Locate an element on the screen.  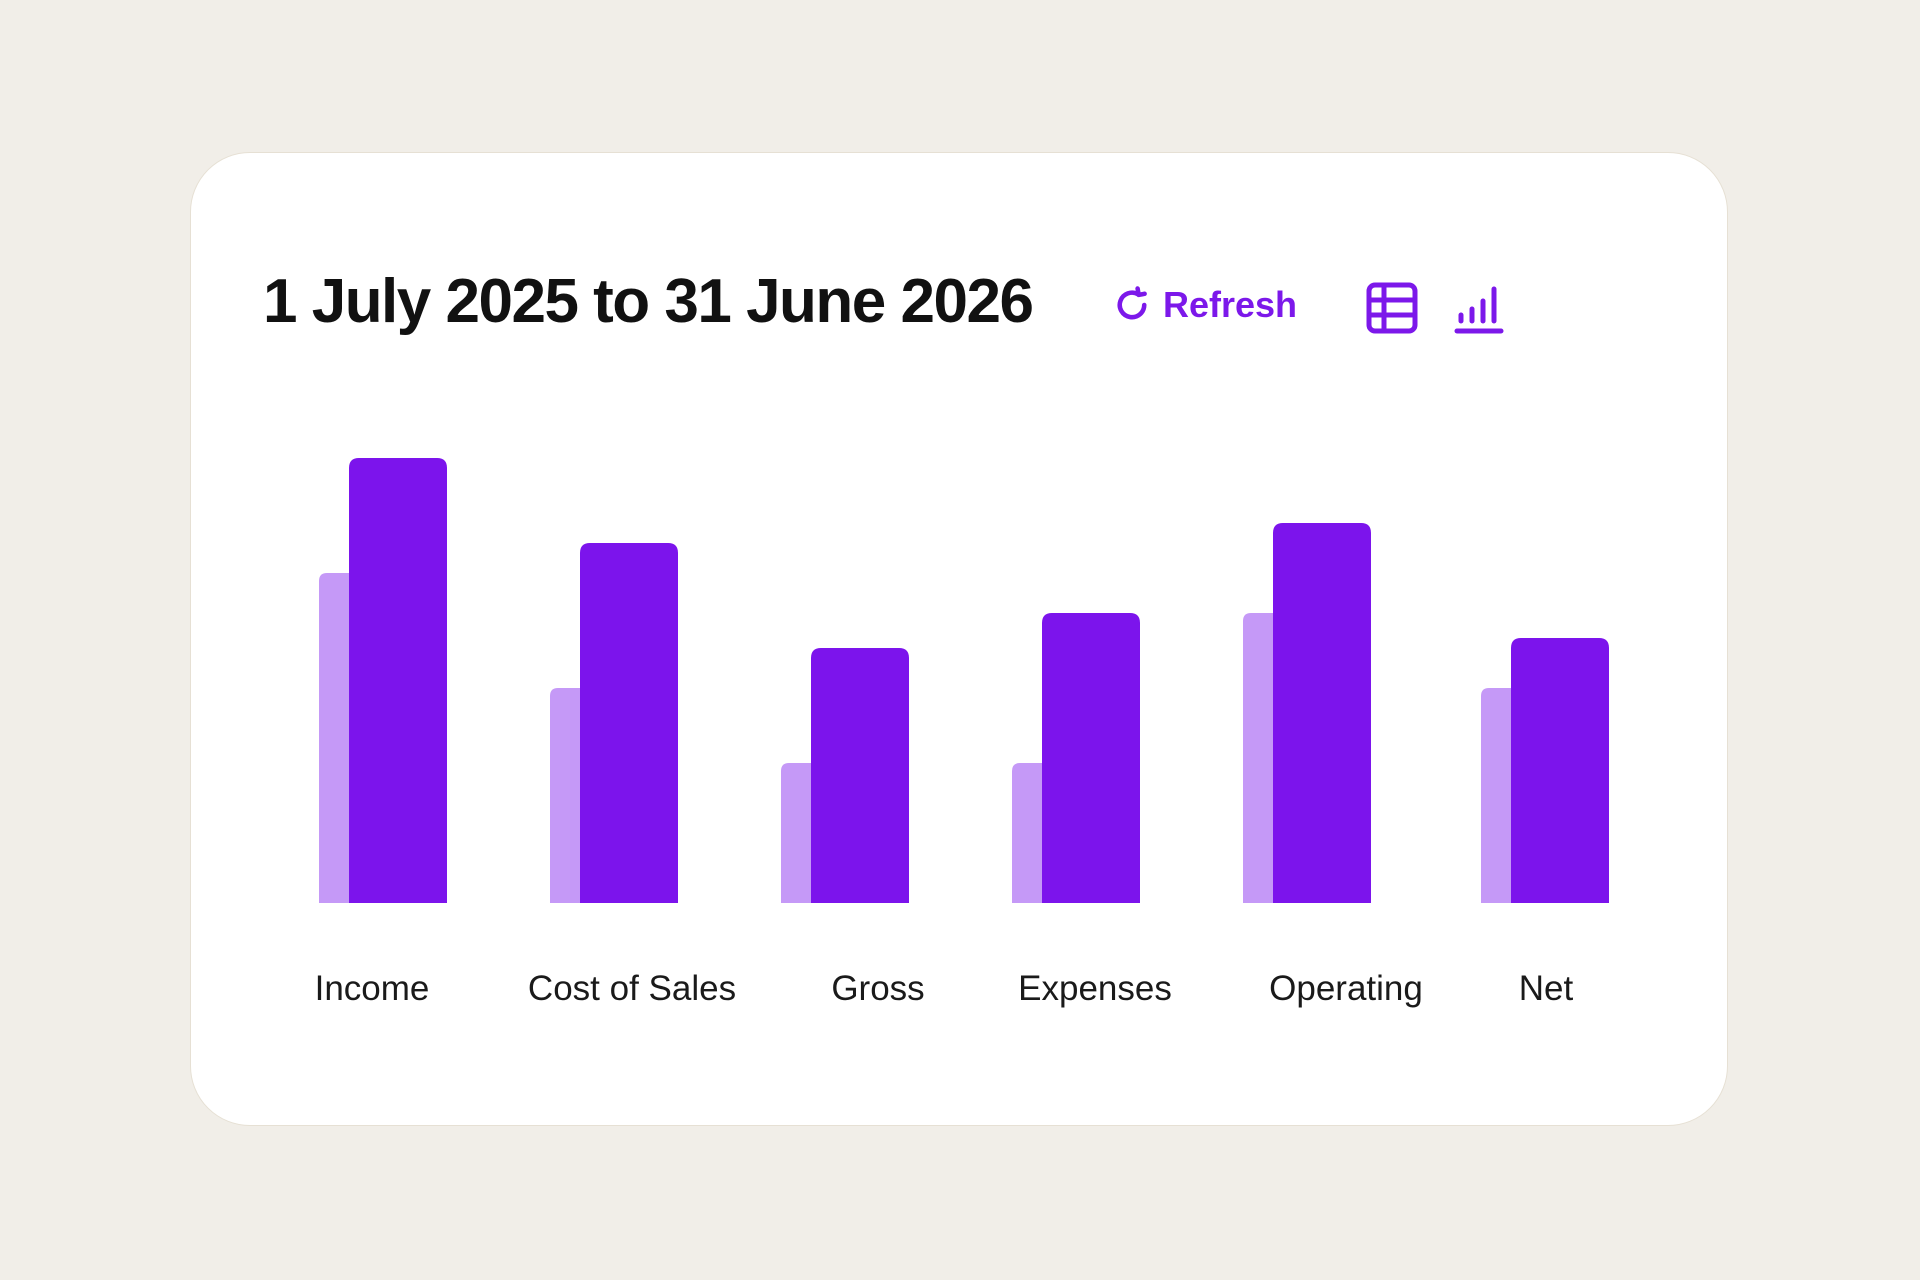
refresh-button: Refresh is located at coordinates (1204, 305).